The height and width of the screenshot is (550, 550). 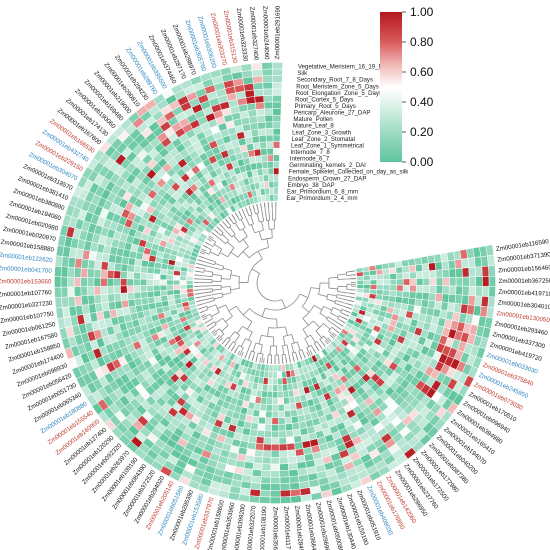 What do you see at coordinates (254, 33) in the screenshot?
I see `gene-label: Zm00001eb327400` at bounding box center [254, 33].